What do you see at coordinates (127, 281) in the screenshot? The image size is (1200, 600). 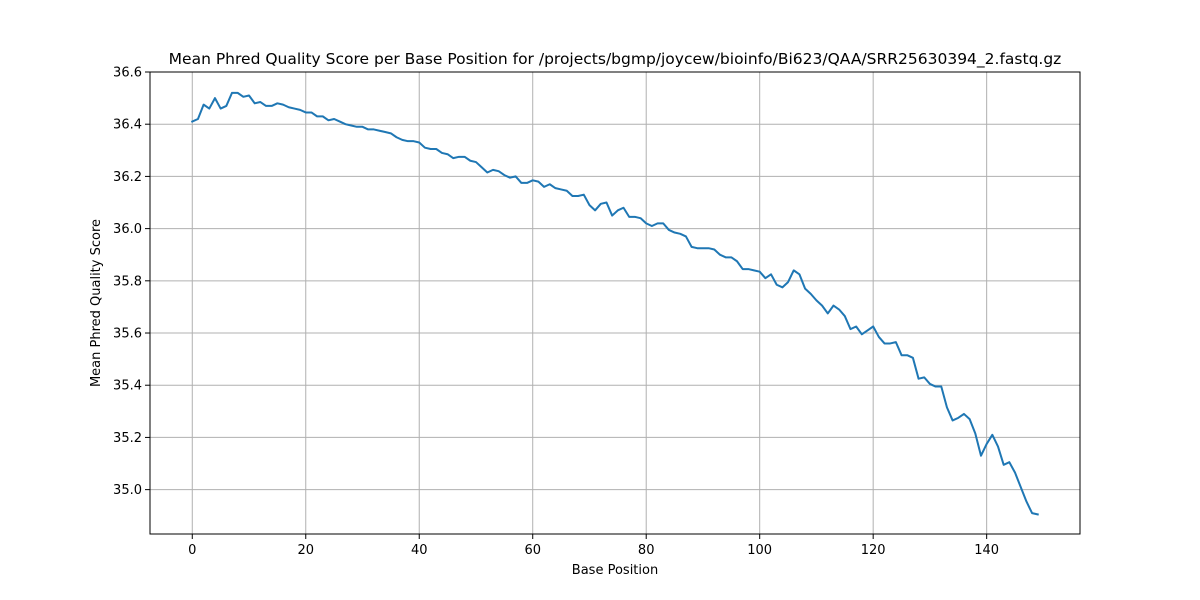 I see `y-tick-label: 35.8` at bounding box center [127, 281].